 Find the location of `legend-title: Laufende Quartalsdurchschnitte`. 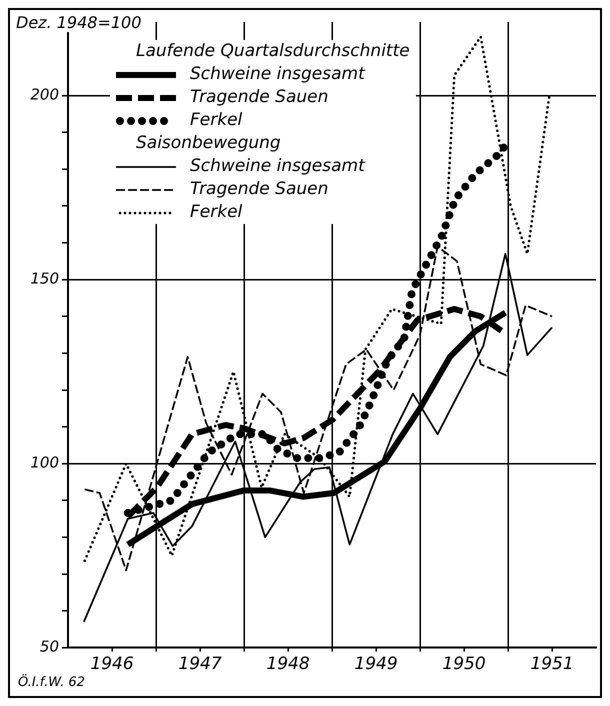

legend-title: Laufende Quartalsdurchschnitte is located at coordinates (272, 51).